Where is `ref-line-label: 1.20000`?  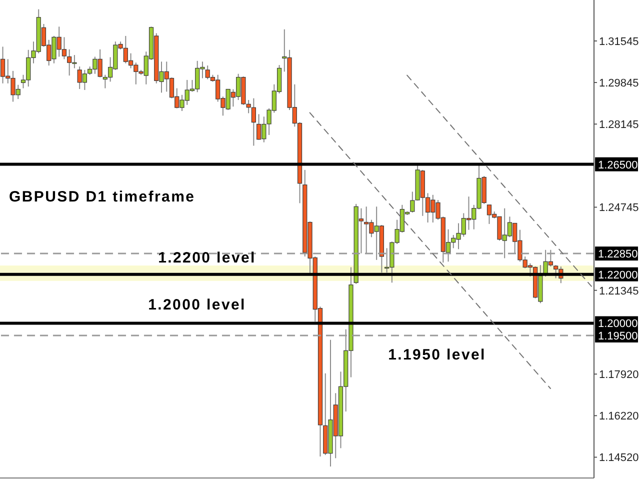 ref-line-label: 1.20000 is located at coordinates (618, 324).